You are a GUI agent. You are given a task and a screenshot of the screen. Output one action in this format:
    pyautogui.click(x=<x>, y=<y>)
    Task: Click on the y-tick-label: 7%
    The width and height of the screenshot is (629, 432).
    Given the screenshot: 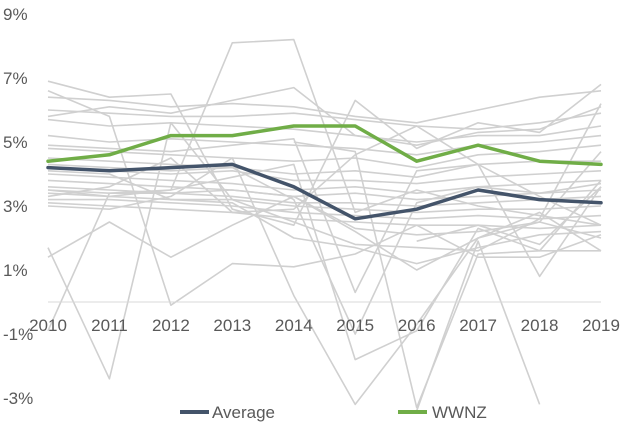 What is the action you would take?
    pyautogui.click(x=15, y=78)
    